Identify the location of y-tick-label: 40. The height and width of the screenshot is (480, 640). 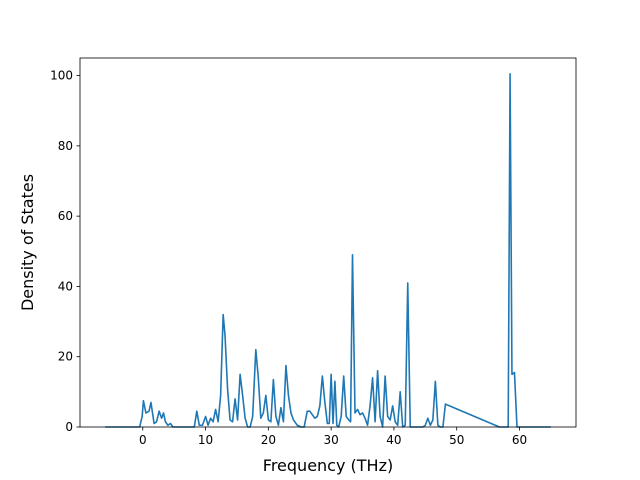
(65, 286).